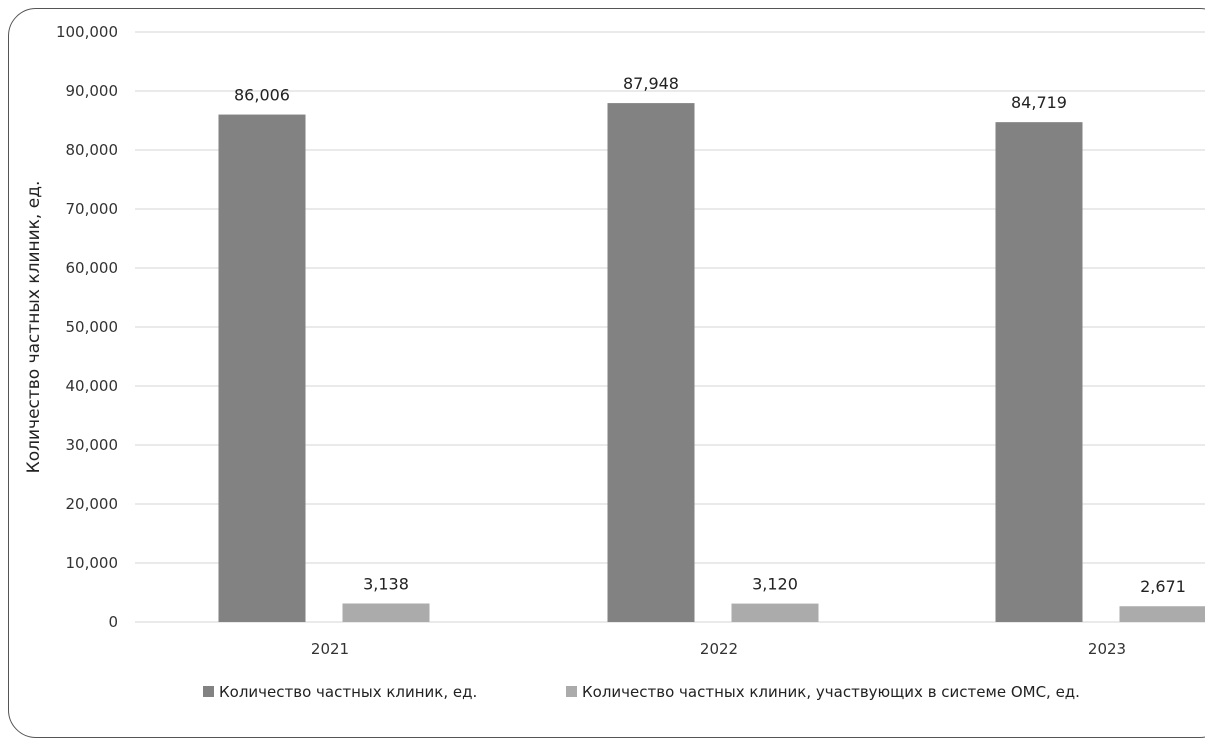  What do you see at coordinates (262, 368) in the screenshot?
I see `bar-total-2021` at bounding box center [262, 368].